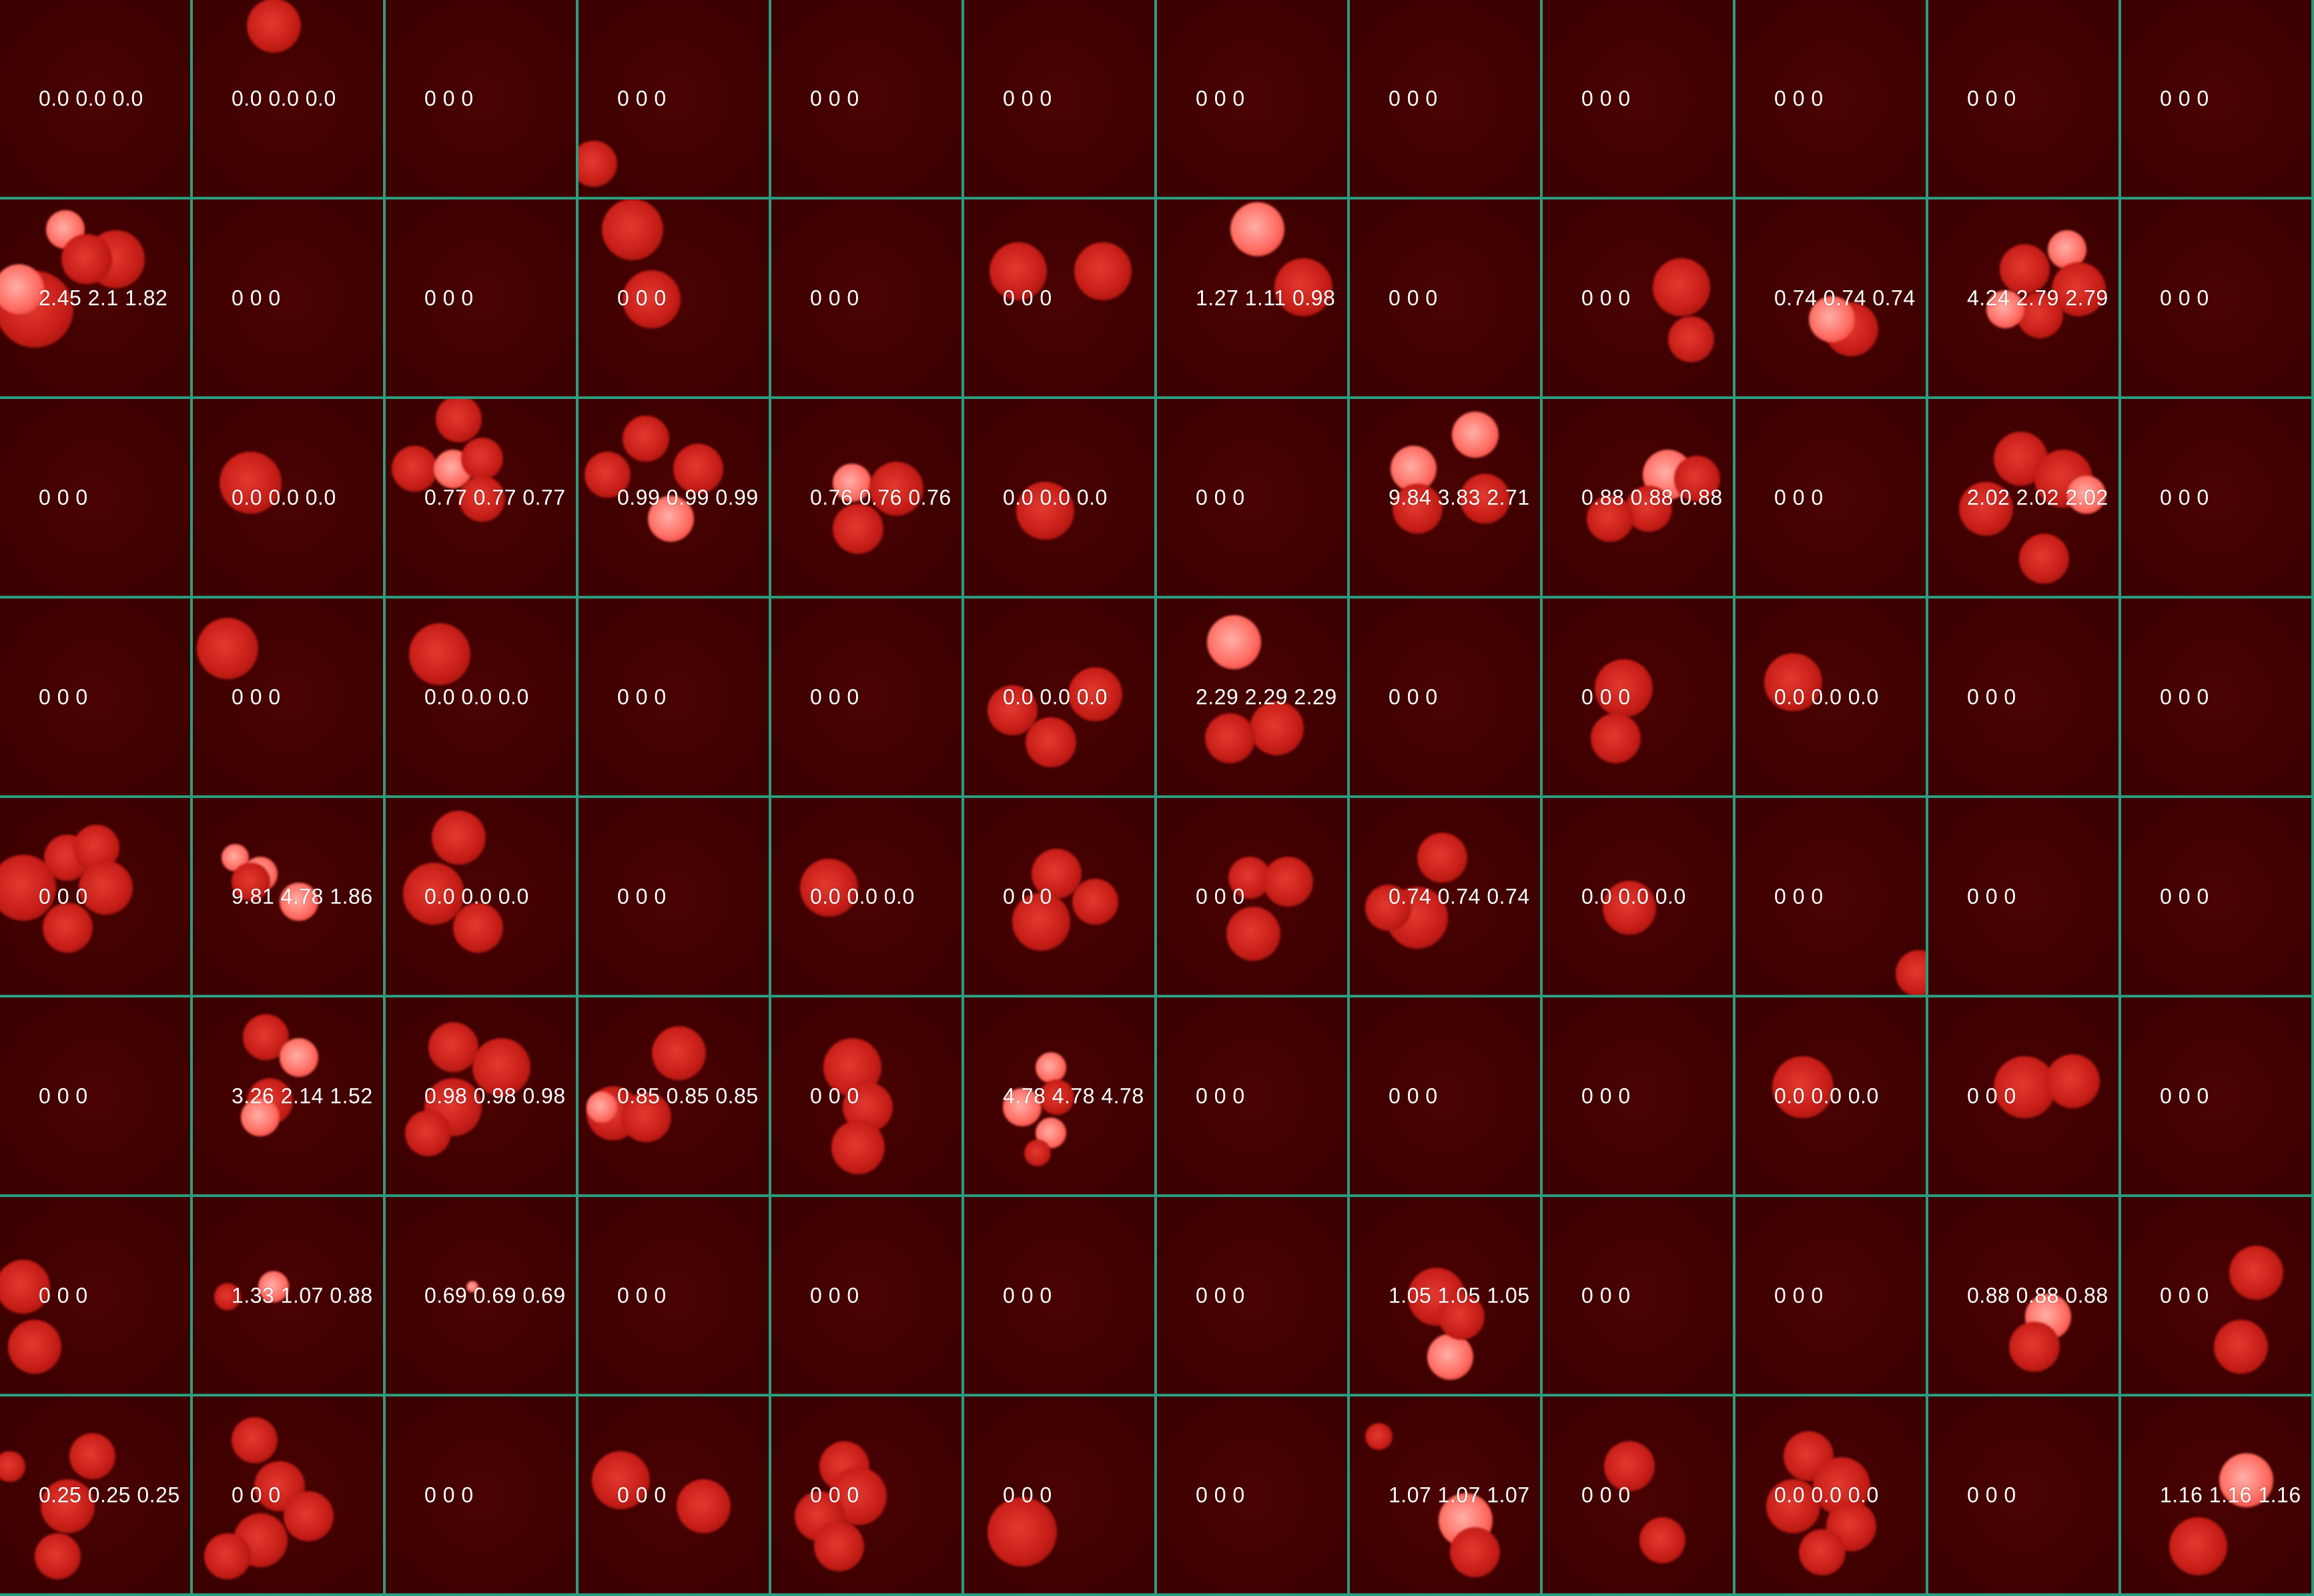 This screenshot has width=2314, height=1596. I want to click on grid-tile: 4.24 2.79 2.79, so click(2024, 299).